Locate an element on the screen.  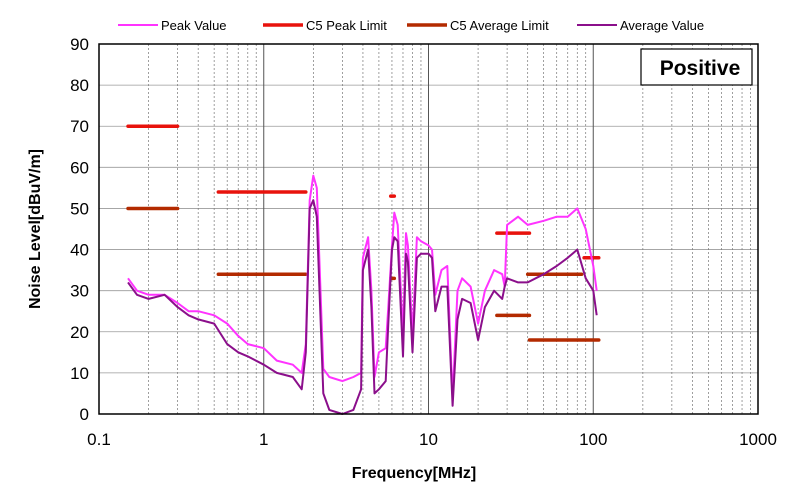
y-tick-label: 10 is located at coordinates (79, 373).